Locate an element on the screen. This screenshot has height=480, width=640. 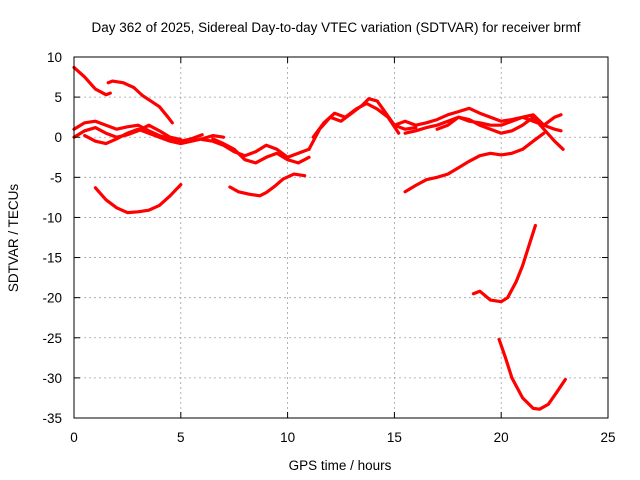
y-tick-label: -15 is located at coordinates (52, 258).